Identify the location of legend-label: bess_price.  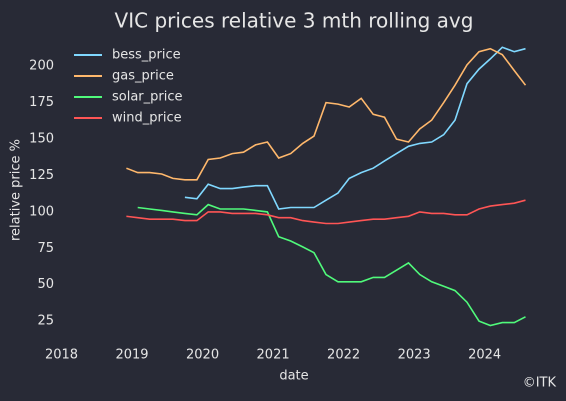
(146, 55).